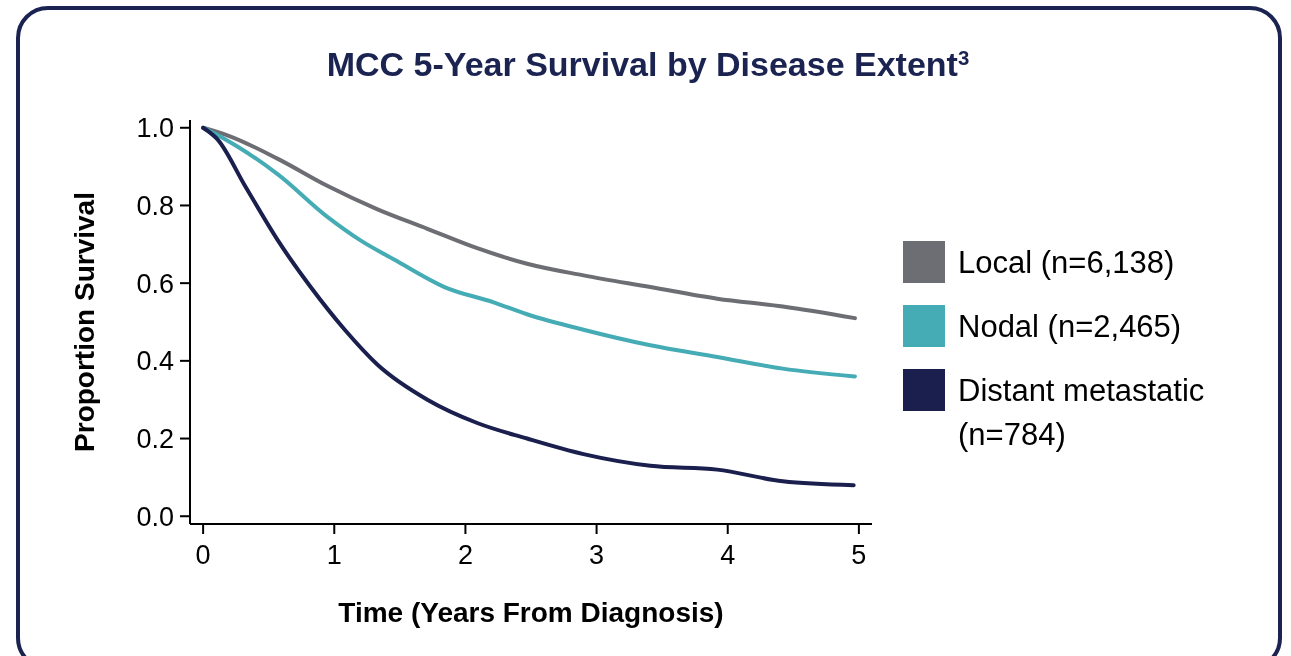  Describe the element at coordinates (1070, 326) in the screenshot. I see `legend-label: Nodal (n=2,465)` at that location.